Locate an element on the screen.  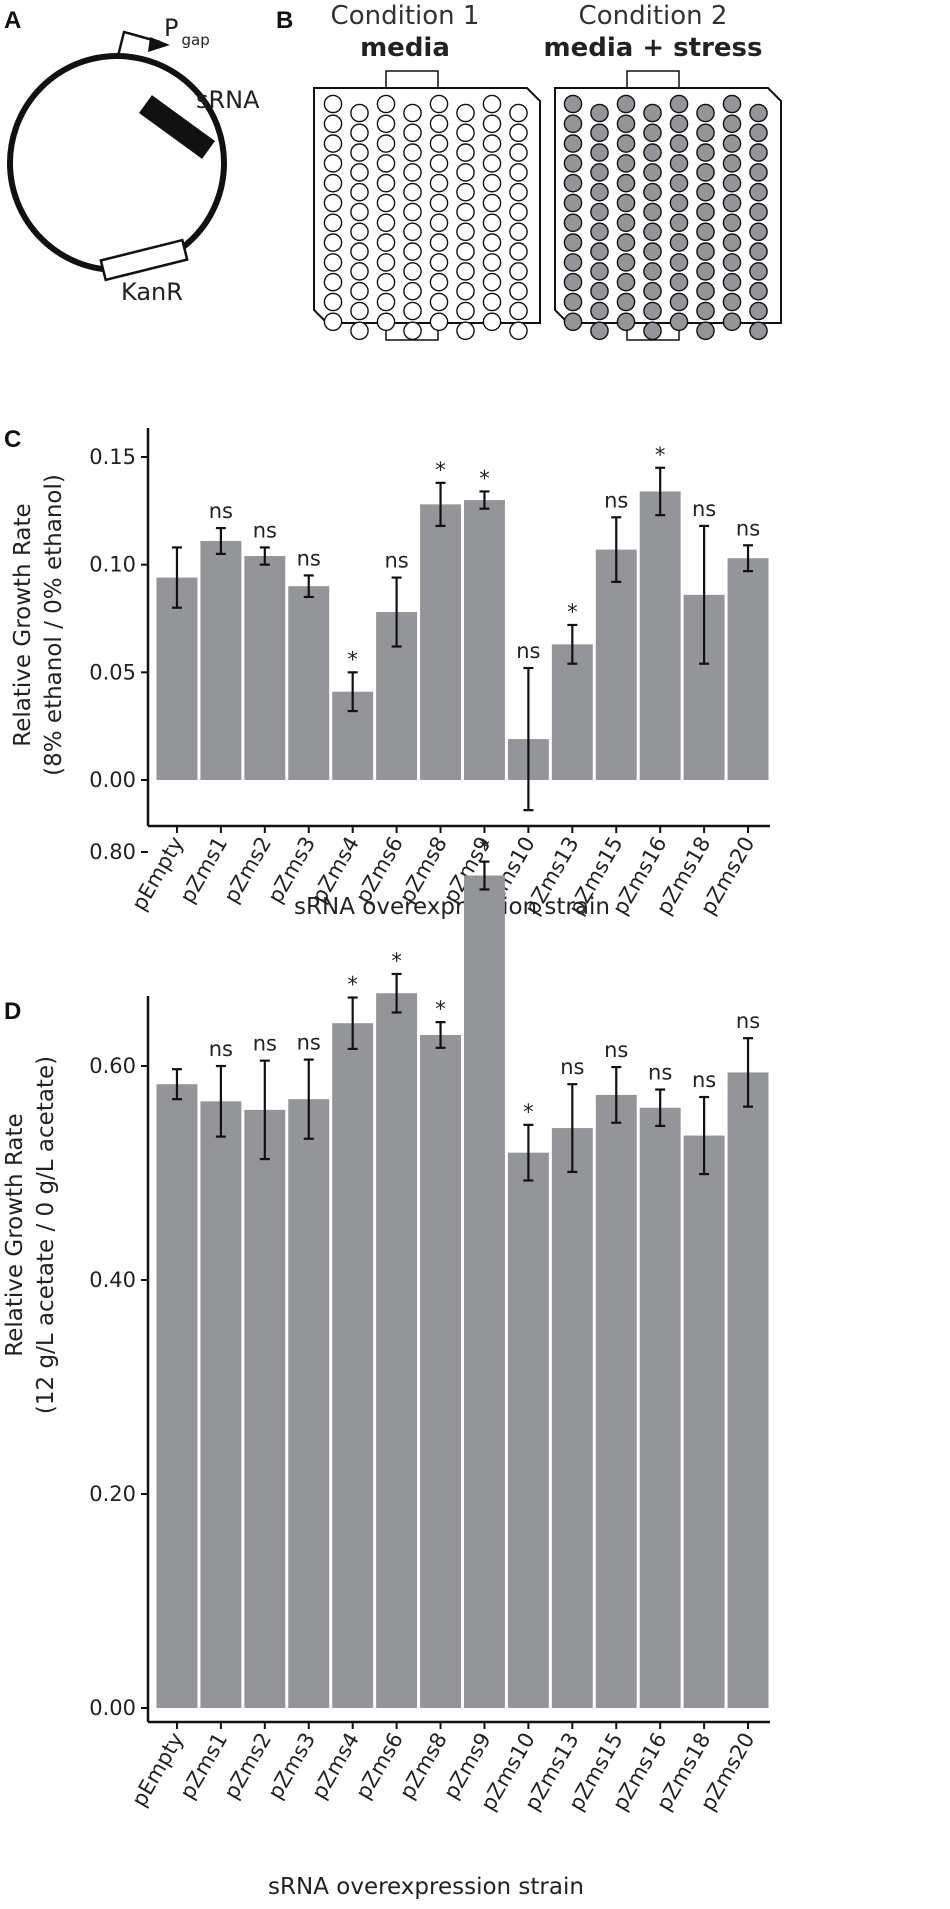
srna-label: sRNA is located at coordinates (228, 100).